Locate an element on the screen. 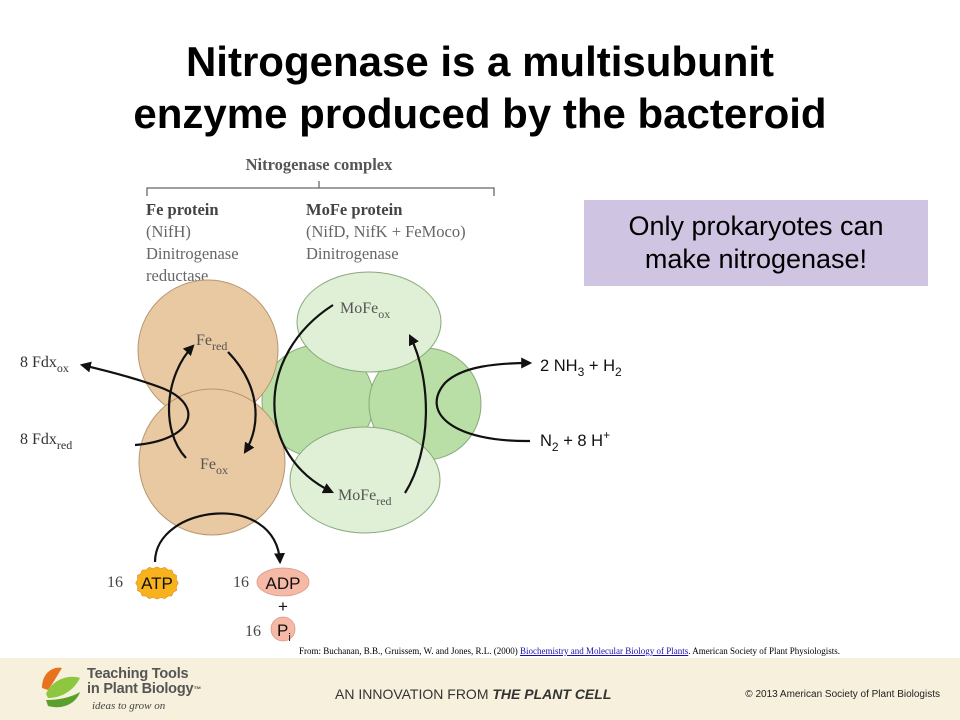 This screenshot has height=720, width=960. mofe-protein-title: MoFe protein is located at coordinates (354, 209).